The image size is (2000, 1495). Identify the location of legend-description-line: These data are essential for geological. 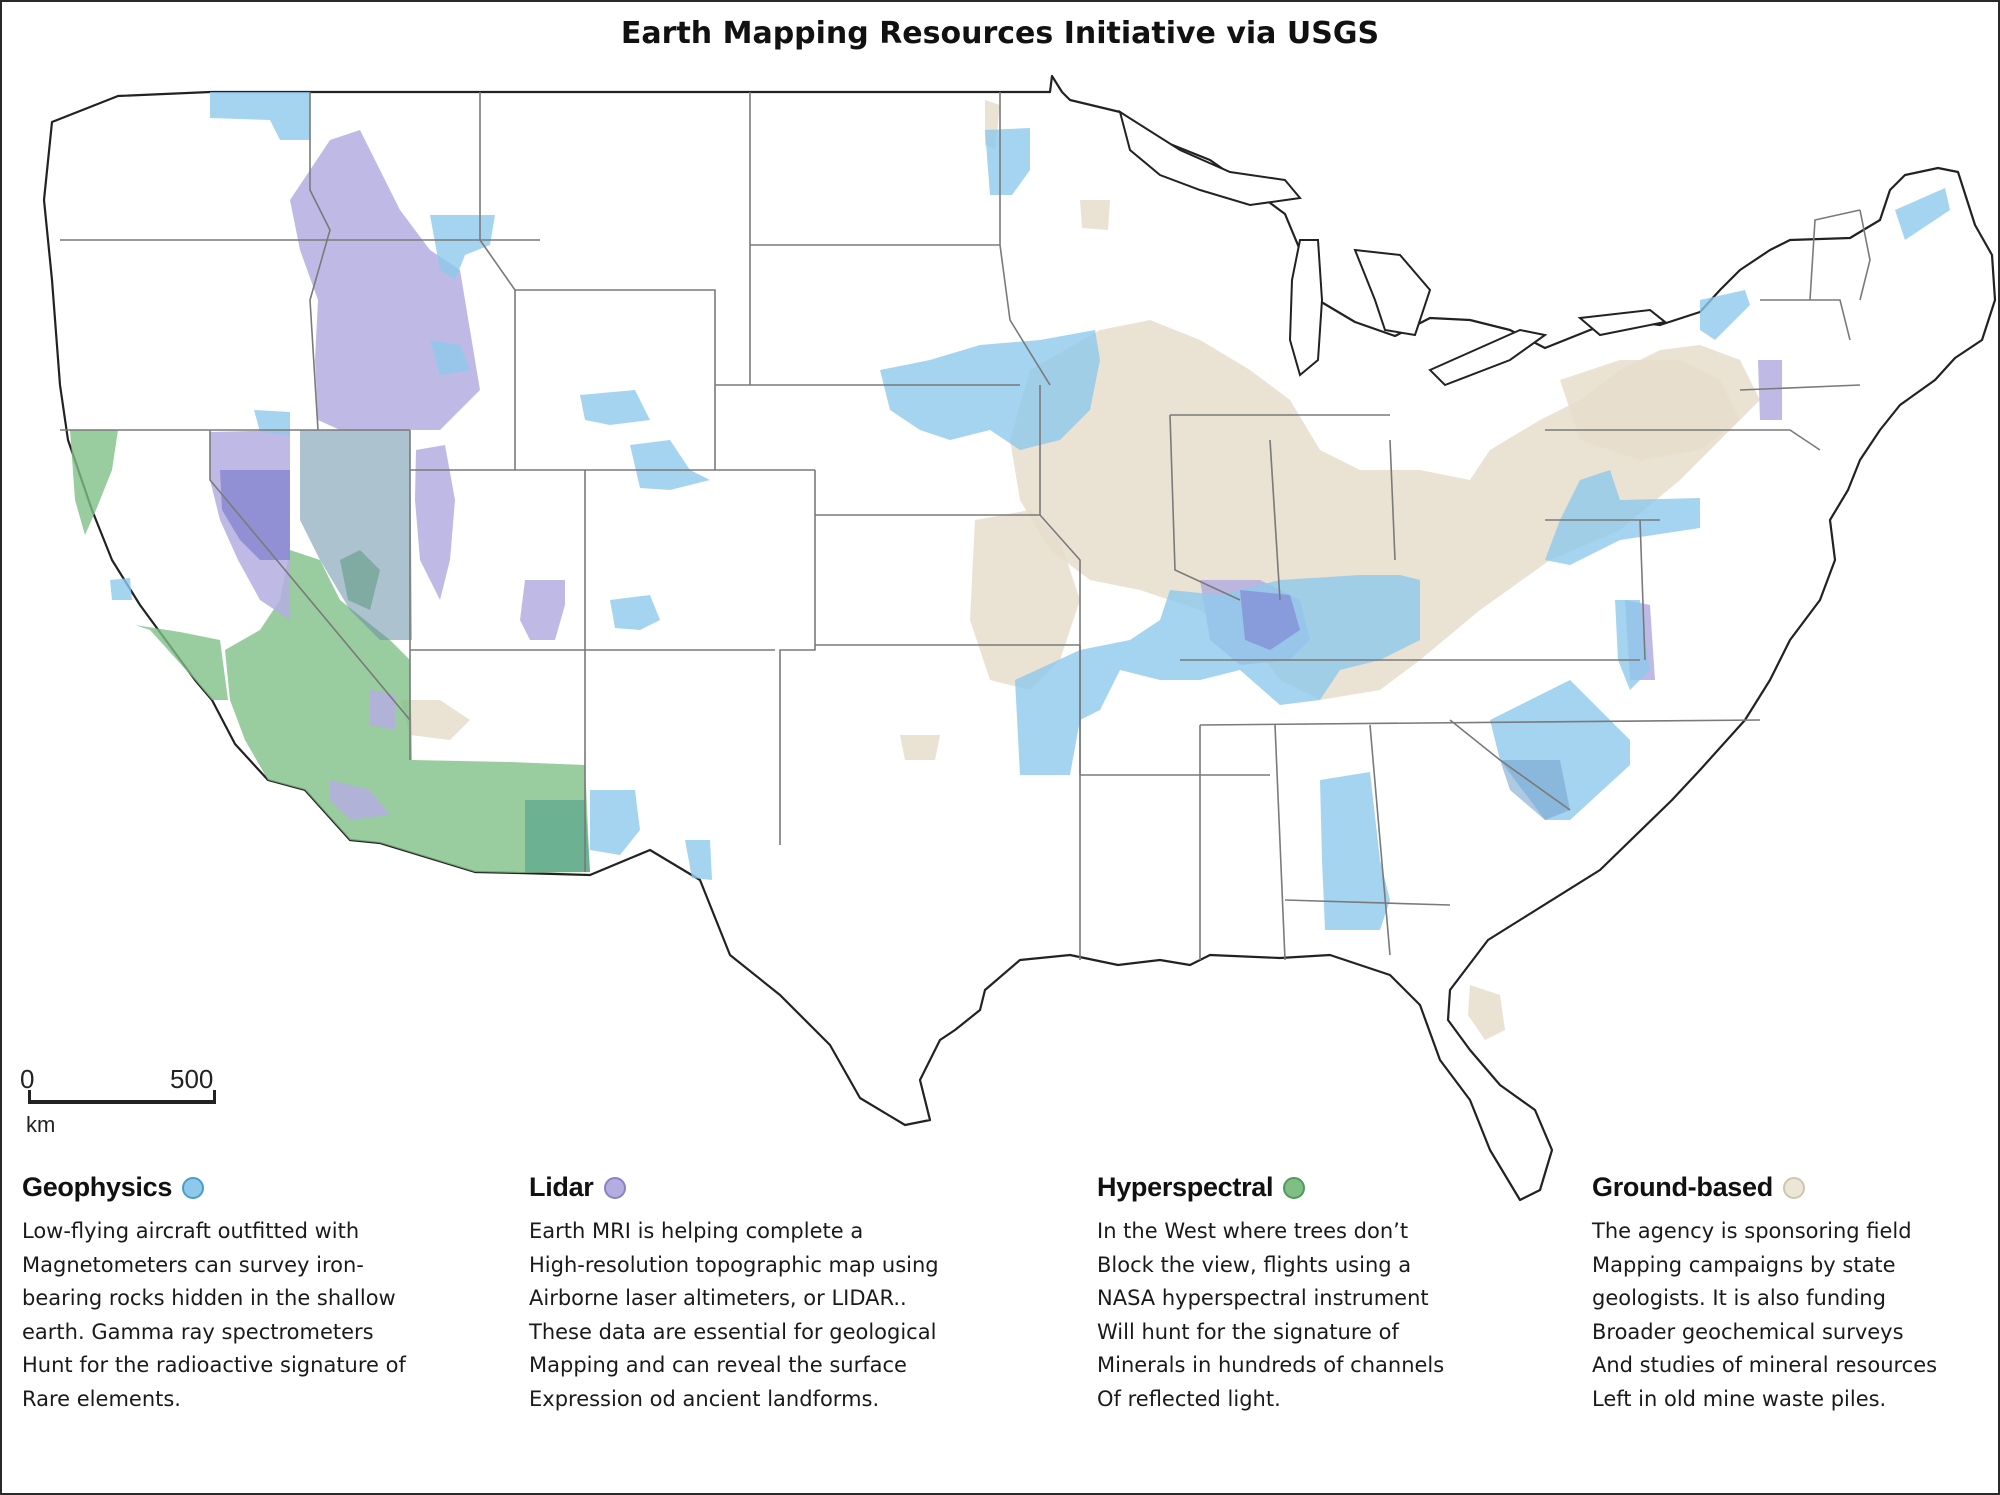
(733, 1331).